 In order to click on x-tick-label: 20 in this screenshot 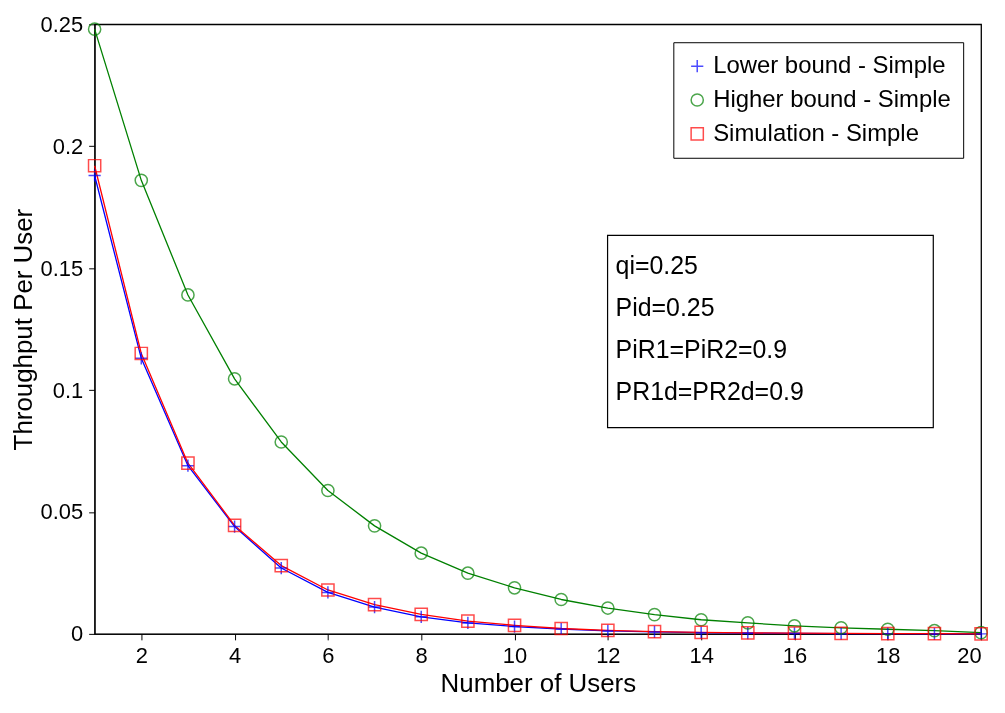, I will do `click(969, 656)`.